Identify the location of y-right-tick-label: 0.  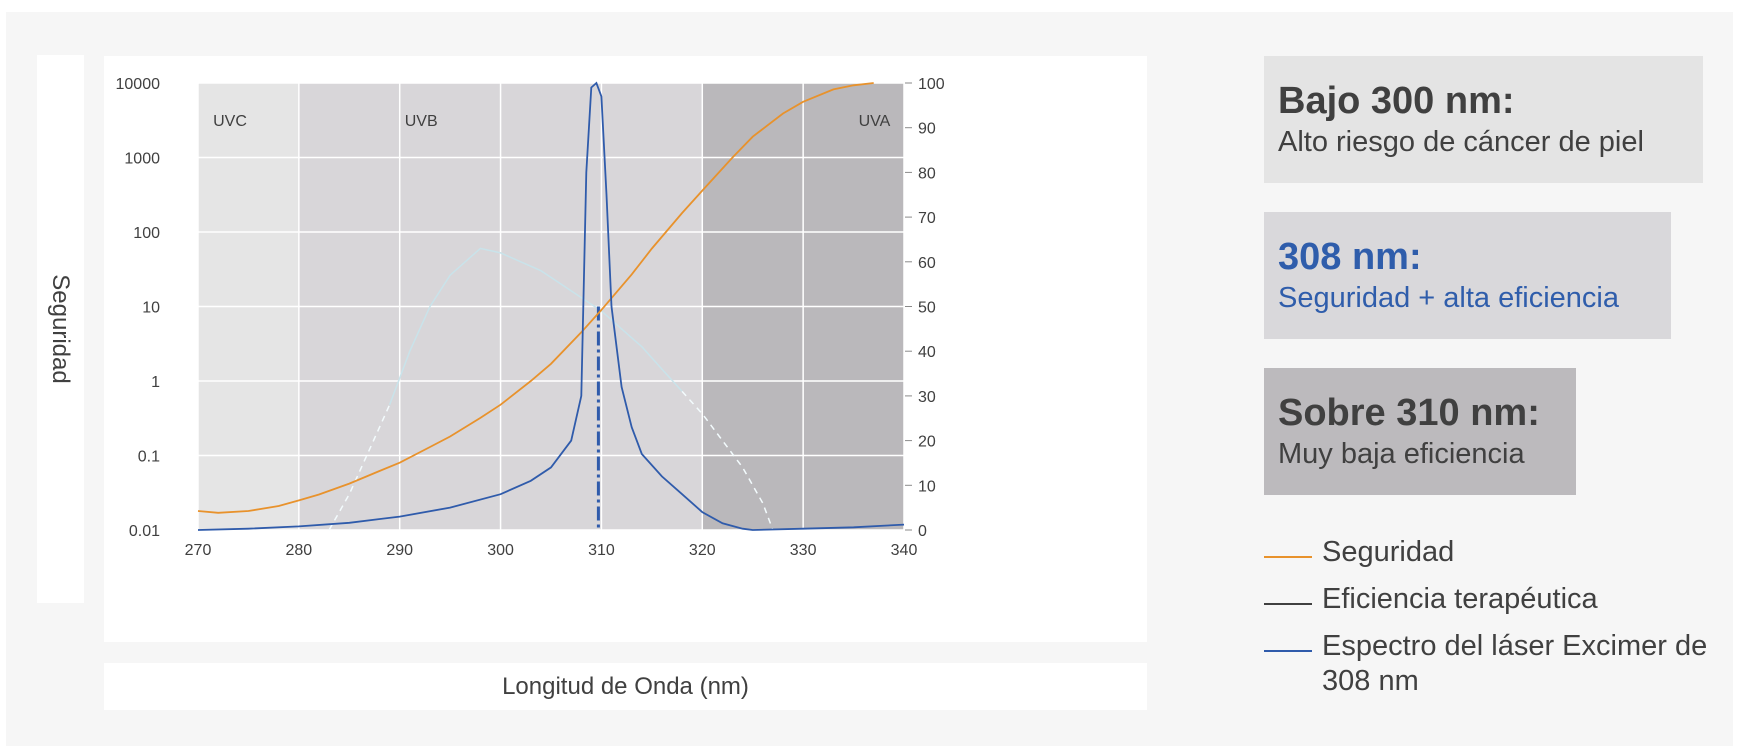
(922, 531).